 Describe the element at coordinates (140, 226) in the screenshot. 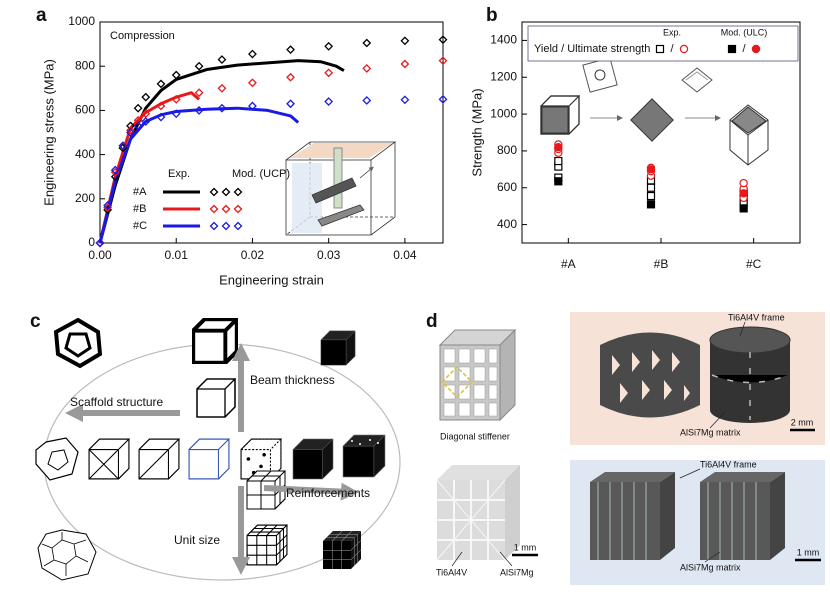

I see `legend-label: #C` at that location.